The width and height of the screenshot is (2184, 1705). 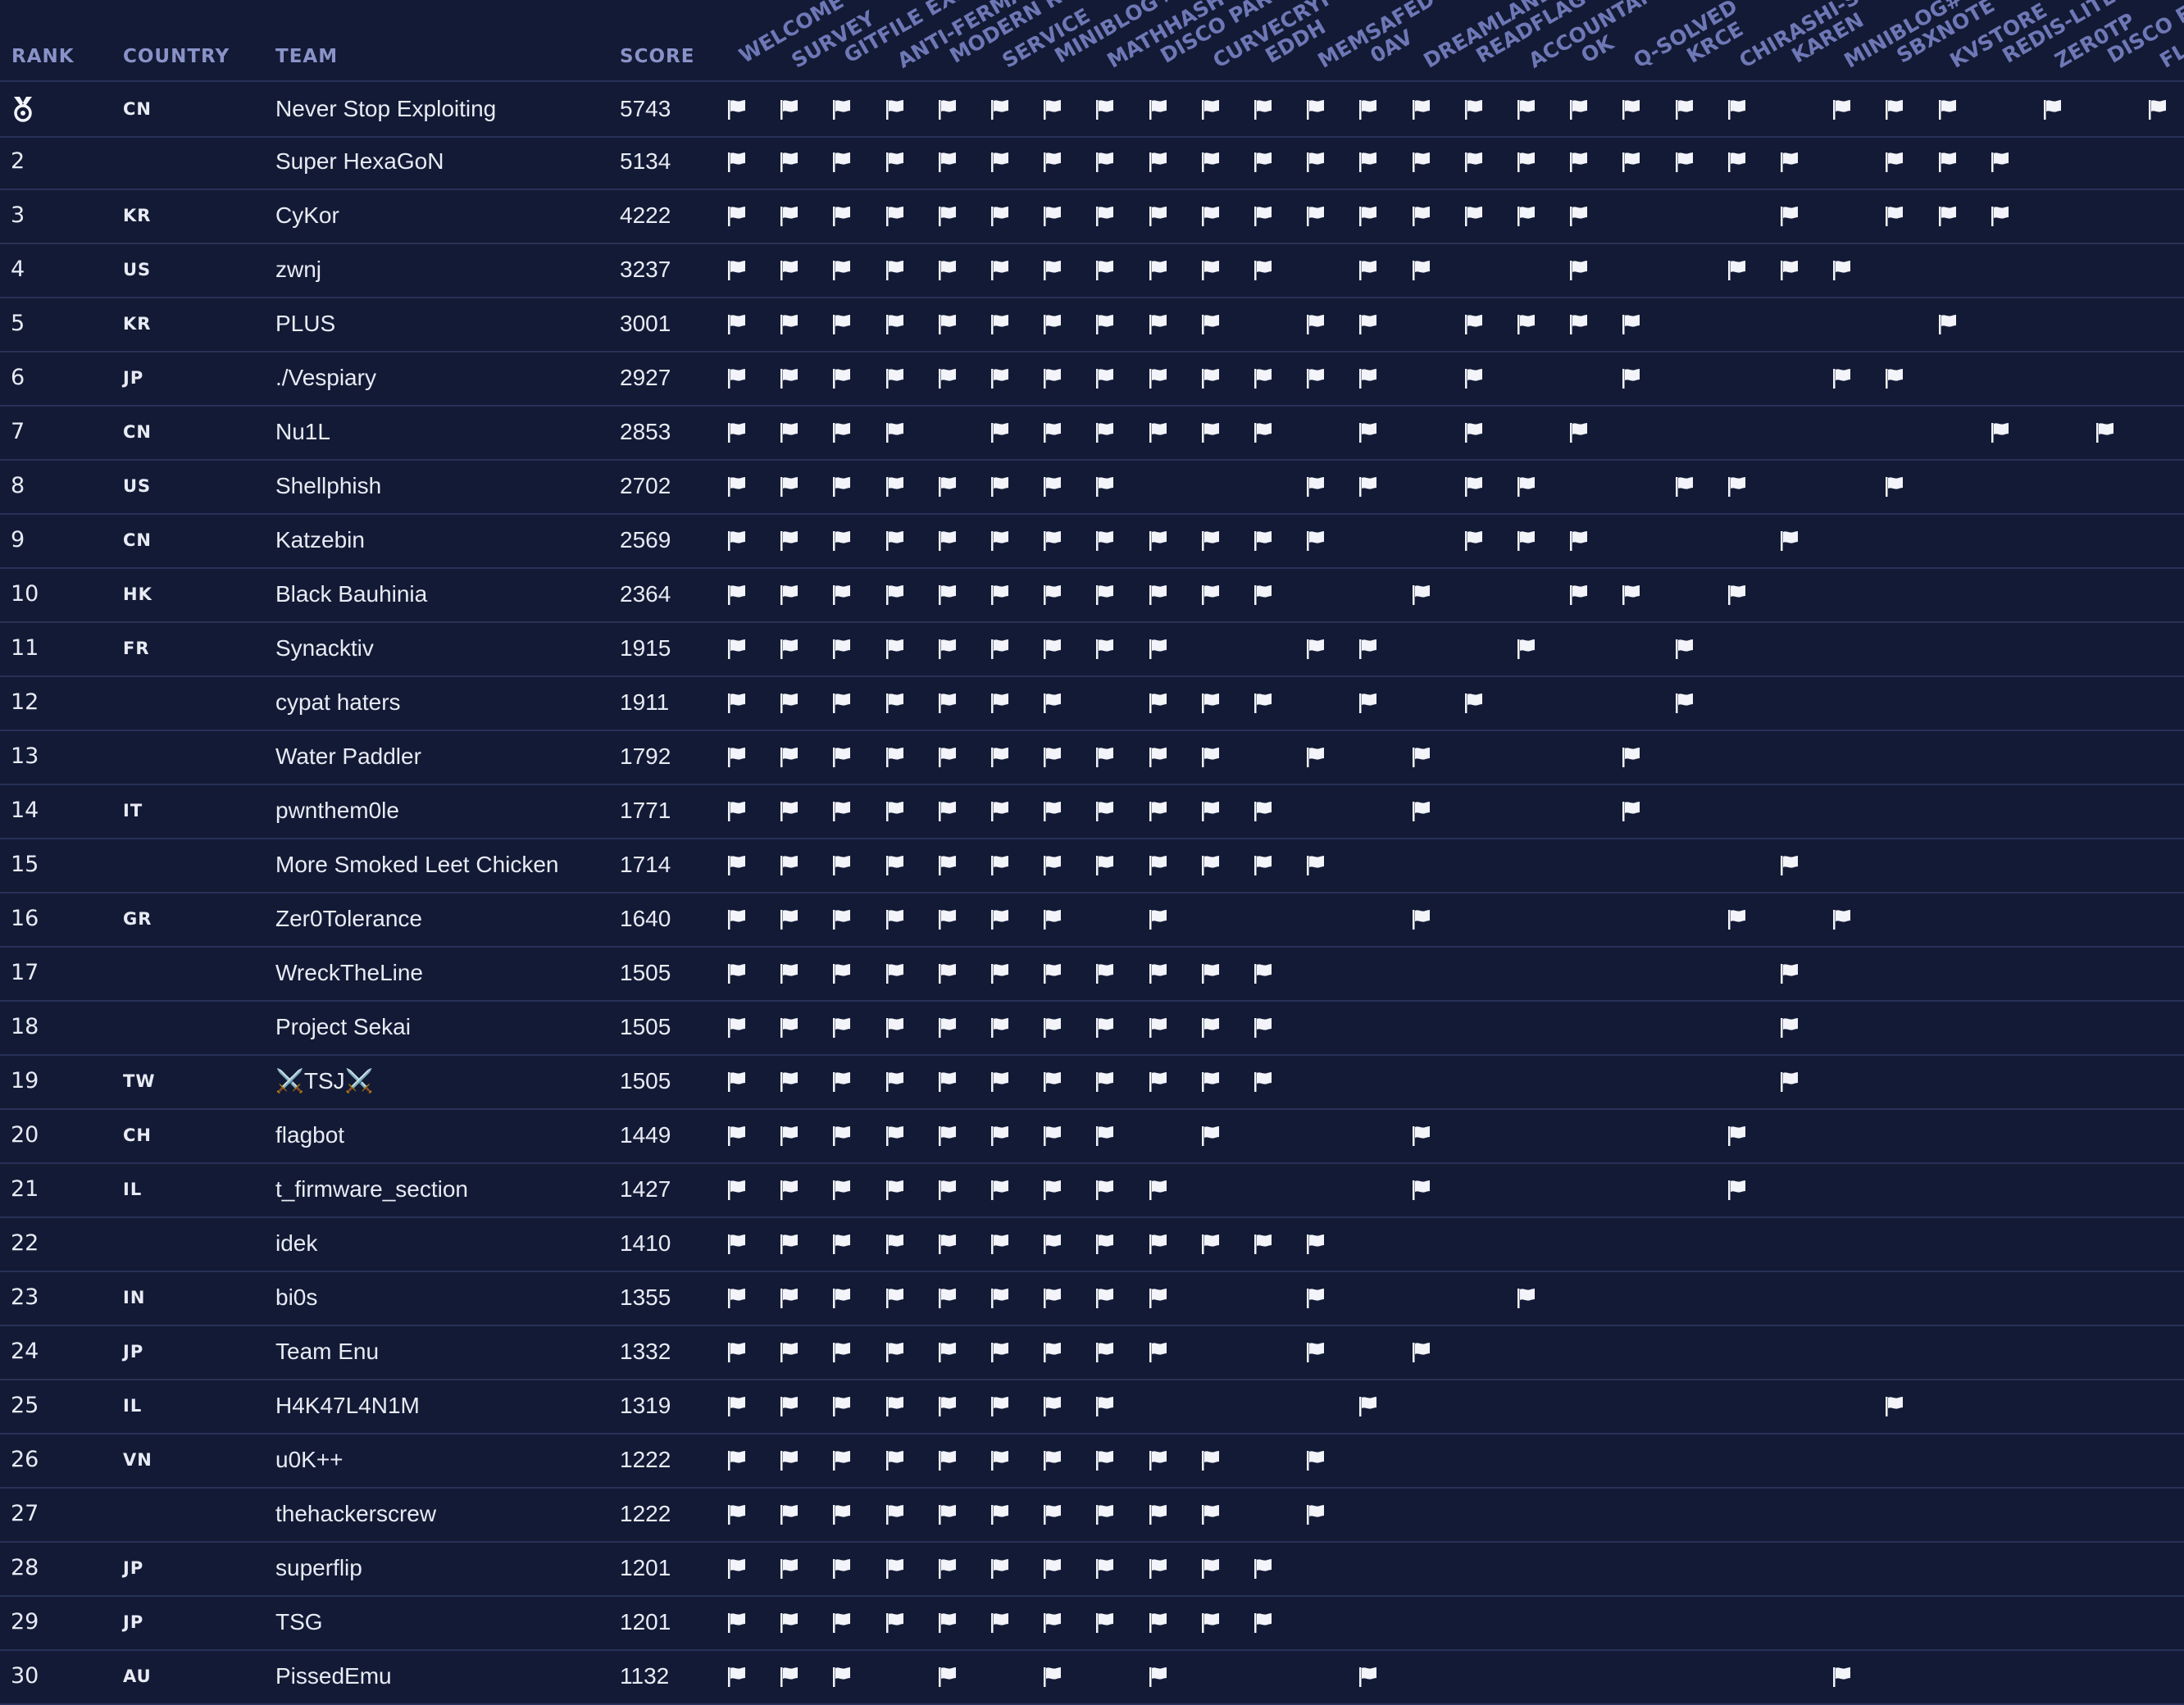 What do you see at coordinates (371, 1189) in the screenshot?
I see `team-name: t_firmware_section` at bounding box center [371, 1189].